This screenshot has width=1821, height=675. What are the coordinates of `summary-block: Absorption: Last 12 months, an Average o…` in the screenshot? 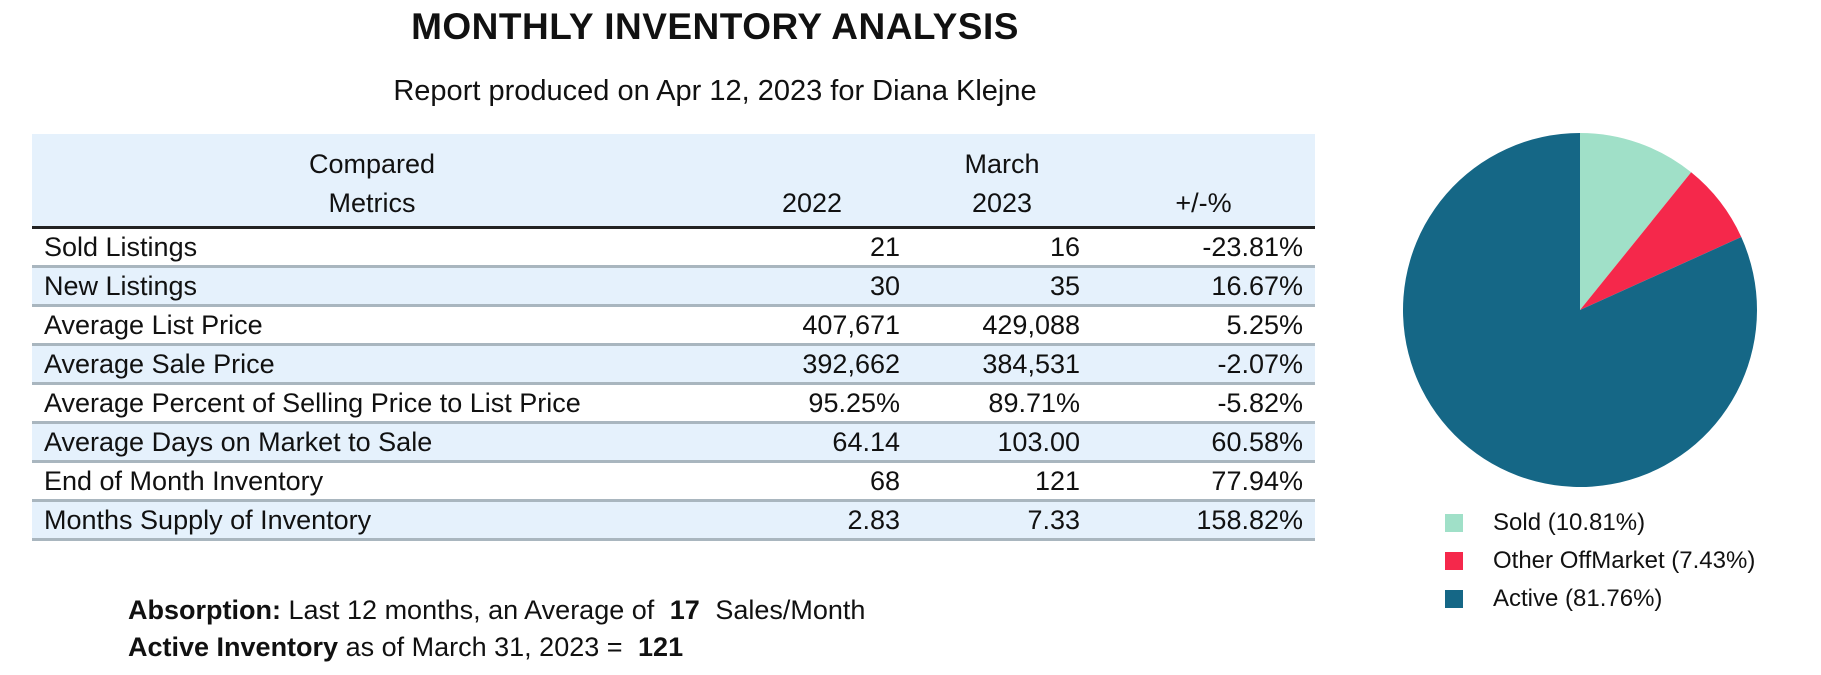 It's located at (496, 629).